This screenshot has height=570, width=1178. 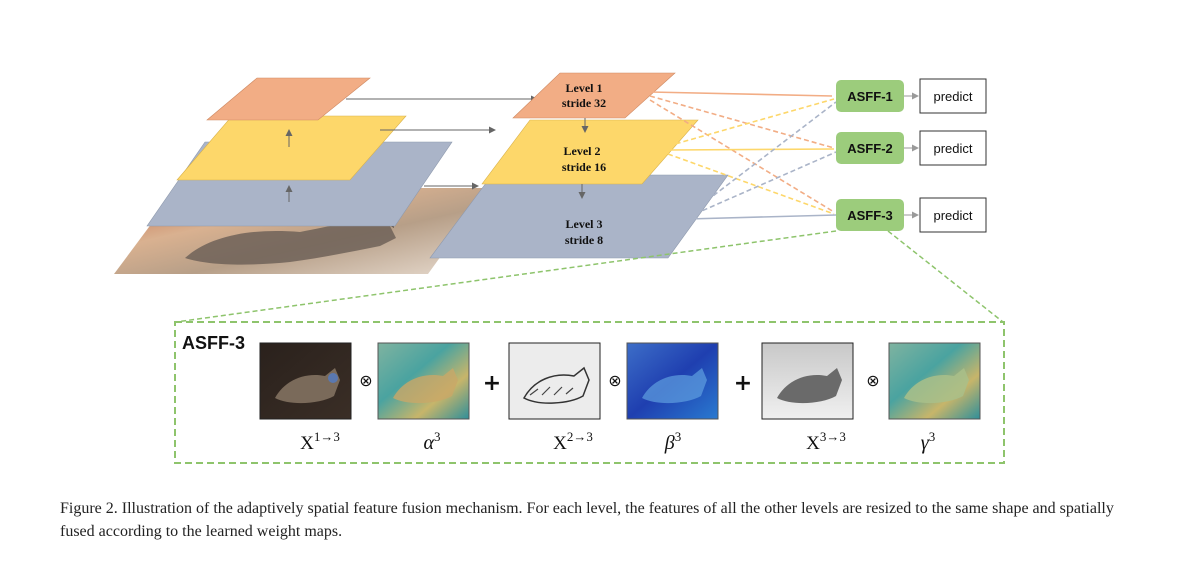 What do you see at coordinates (934, 381) in the screenshot?
I see `weight-map-gamma` at bounding box center [934, 381].